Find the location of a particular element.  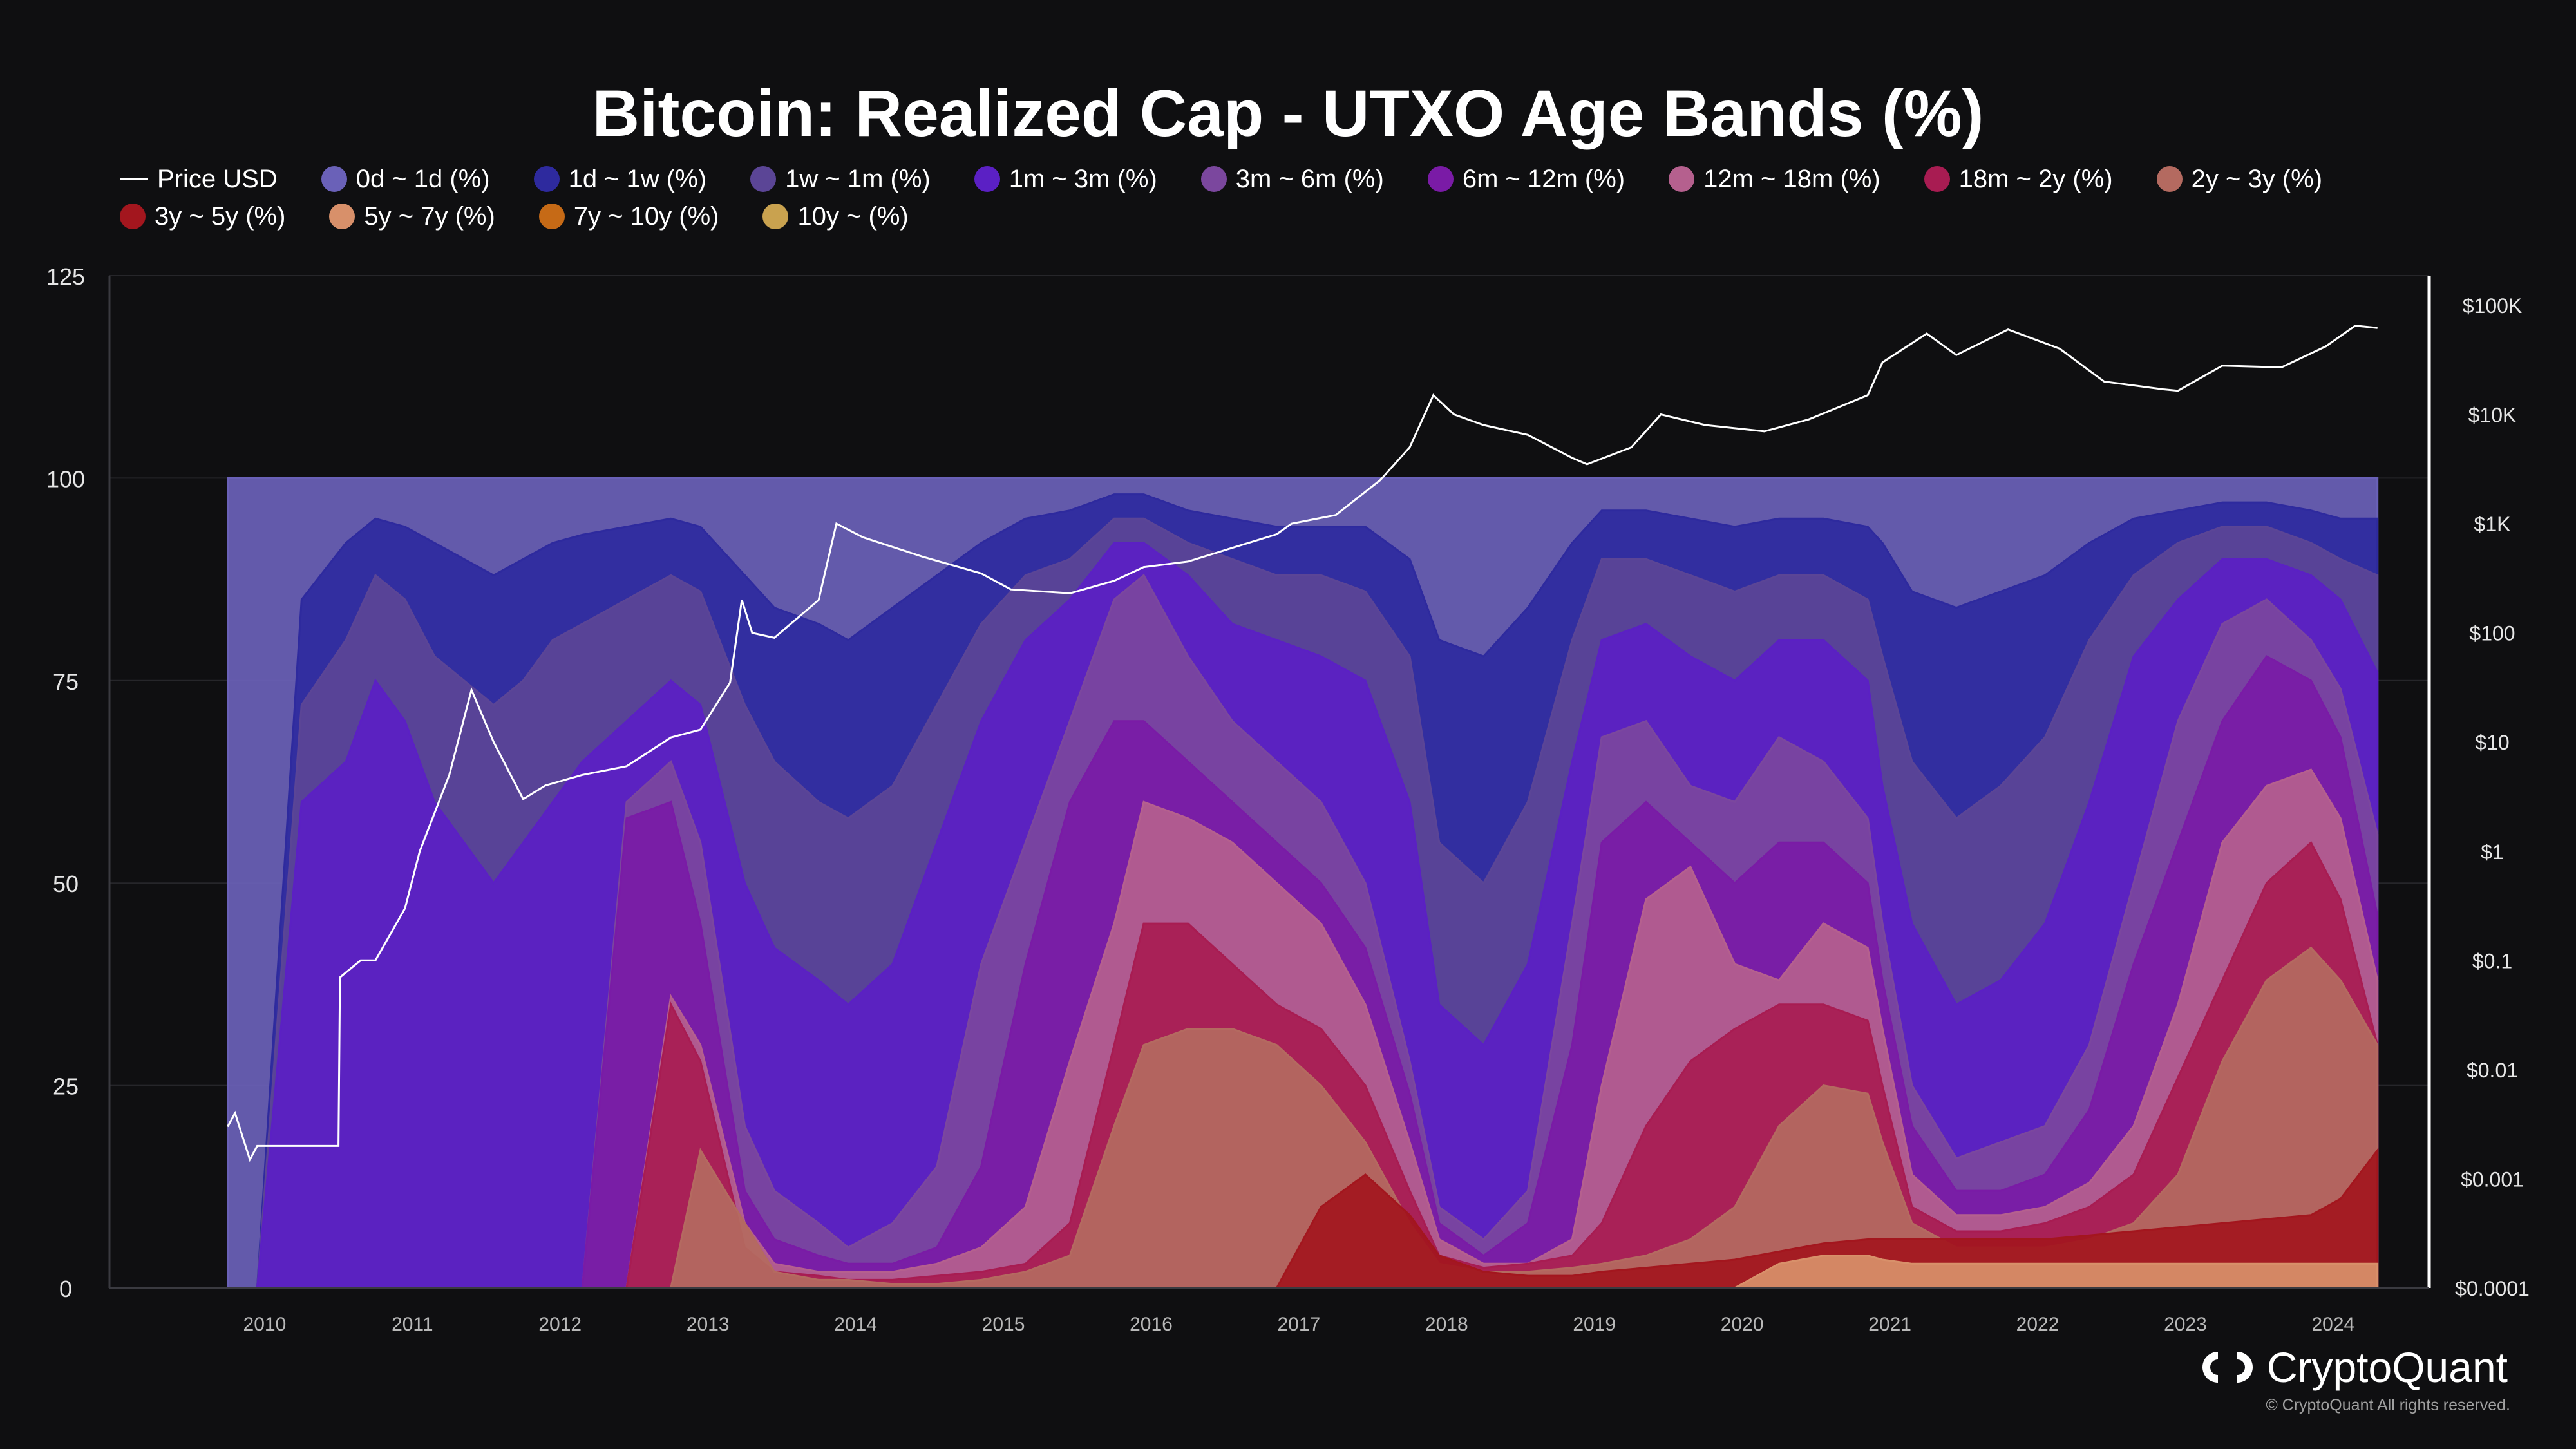

y-right-tick-label: $1 is located at coordinates (2492, 852).